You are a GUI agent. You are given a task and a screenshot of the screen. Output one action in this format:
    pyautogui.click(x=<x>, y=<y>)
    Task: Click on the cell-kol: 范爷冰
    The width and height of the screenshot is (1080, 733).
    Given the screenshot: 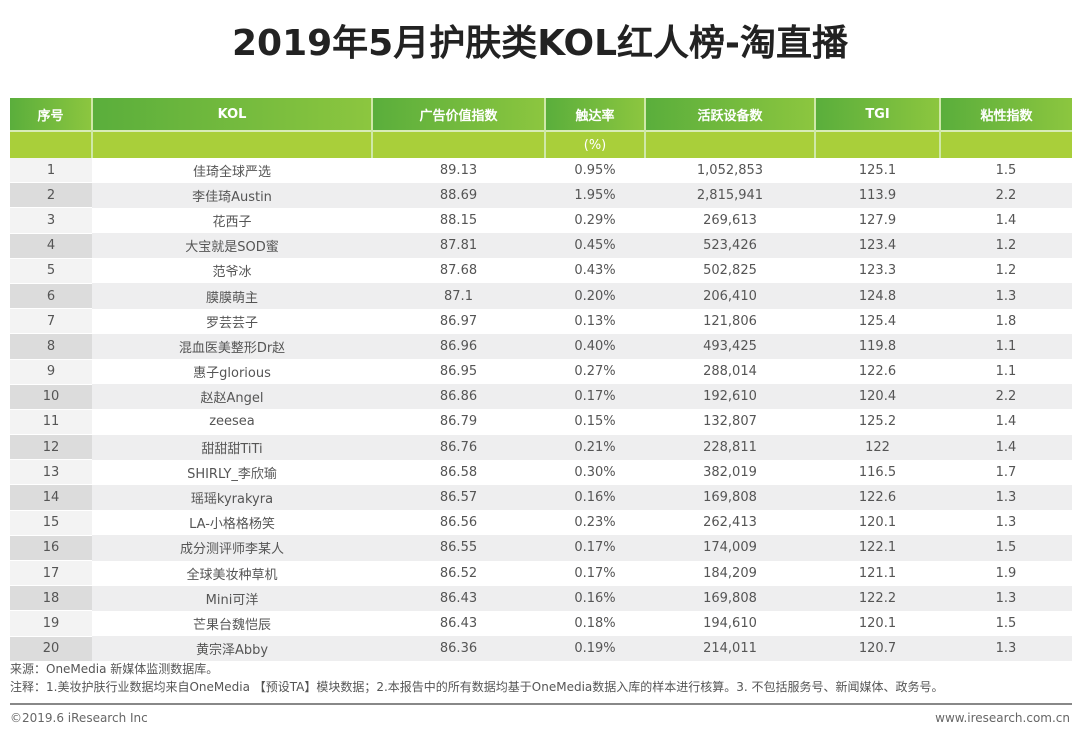 What is the action you would take?
    pyautogui.click(x=232, y=271)
    